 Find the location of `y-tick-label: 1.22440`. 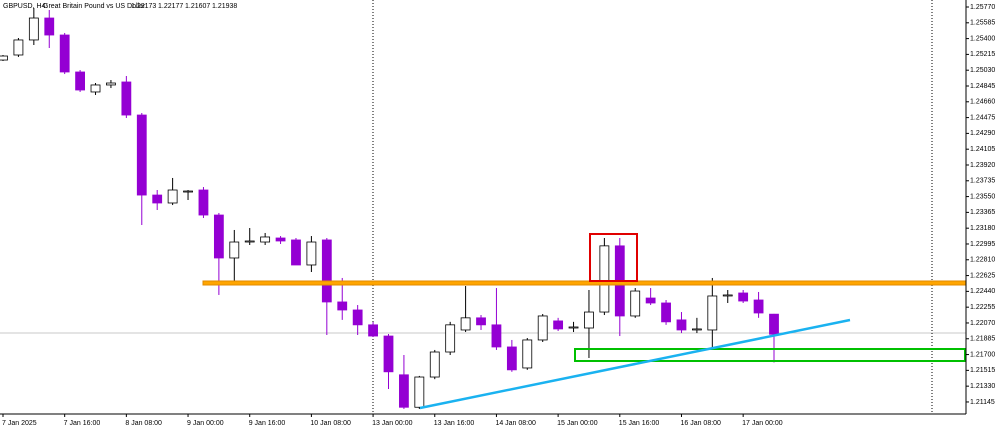

y-tick-label: 1.22440 is located at coordinates (982, 291).